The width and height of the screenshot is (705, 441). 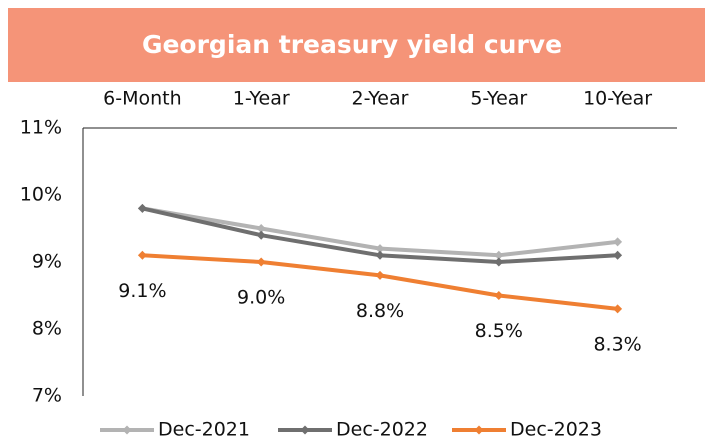 What do you see at coordinates (617, 344) in the screenshot?
I see `data-label: 8.3%` at bounding box center [617, 344].